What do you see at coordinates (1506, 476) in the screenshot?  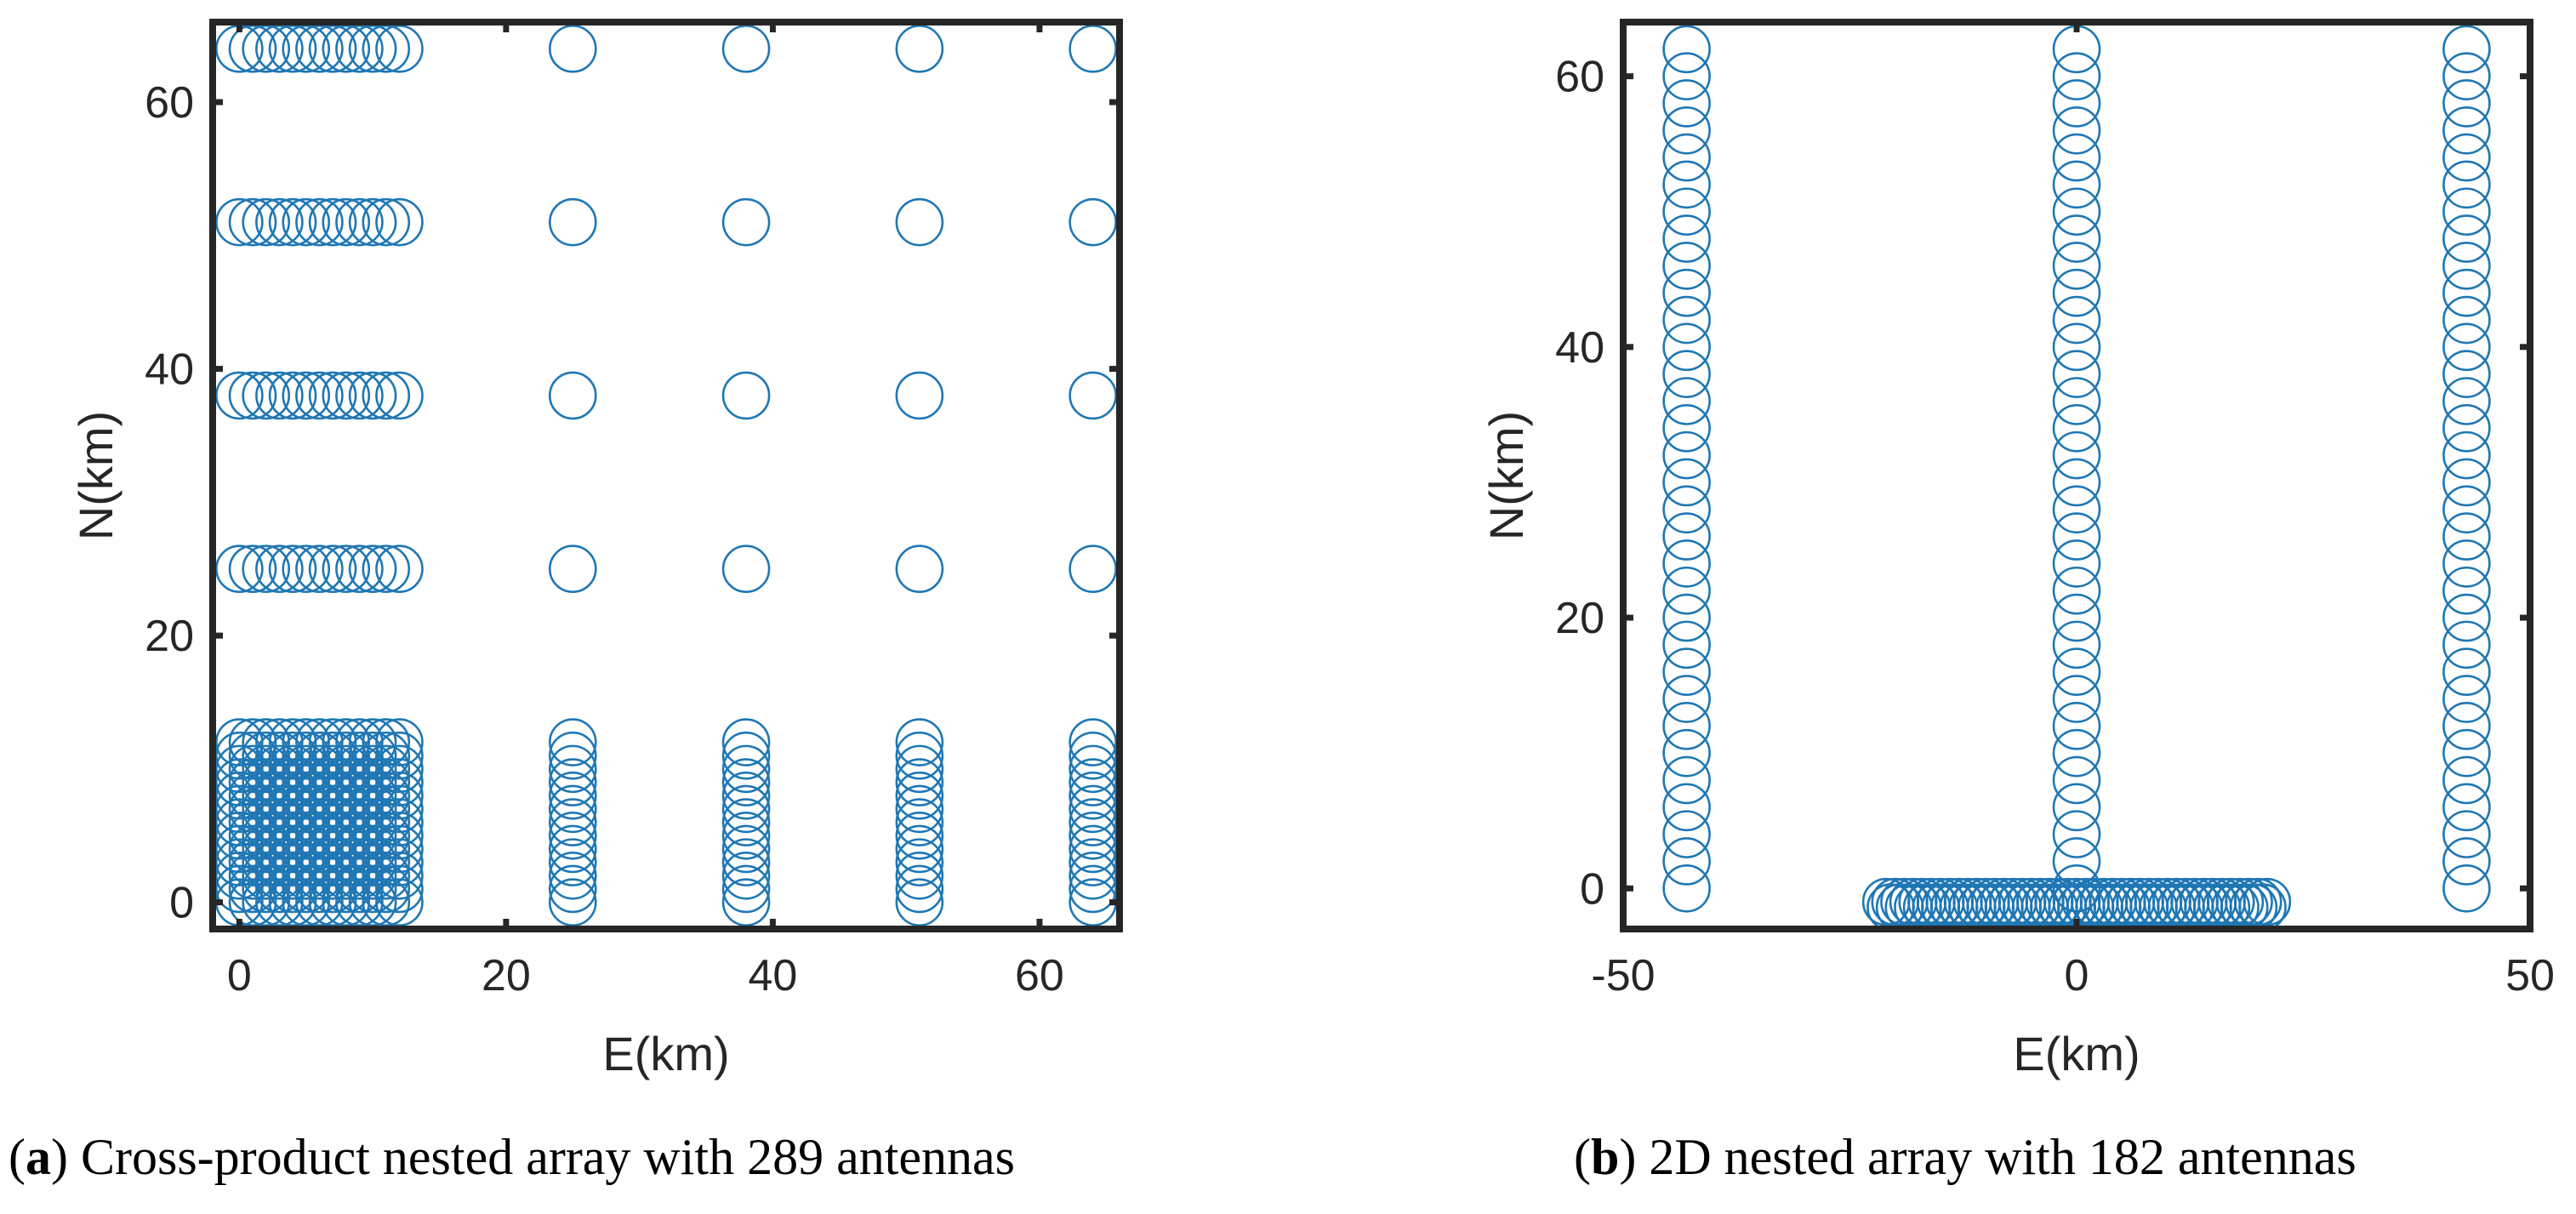 I see `panel-b-ylabel: N(km)` at bounding box center [1506, 476].